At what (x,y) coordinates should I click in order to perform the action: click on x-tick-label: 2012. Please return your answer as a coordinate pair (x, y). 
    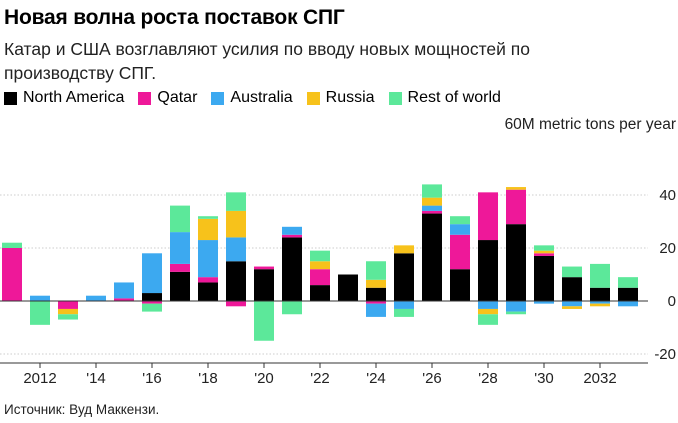
    Looking at the image, I should click on (39, 378).